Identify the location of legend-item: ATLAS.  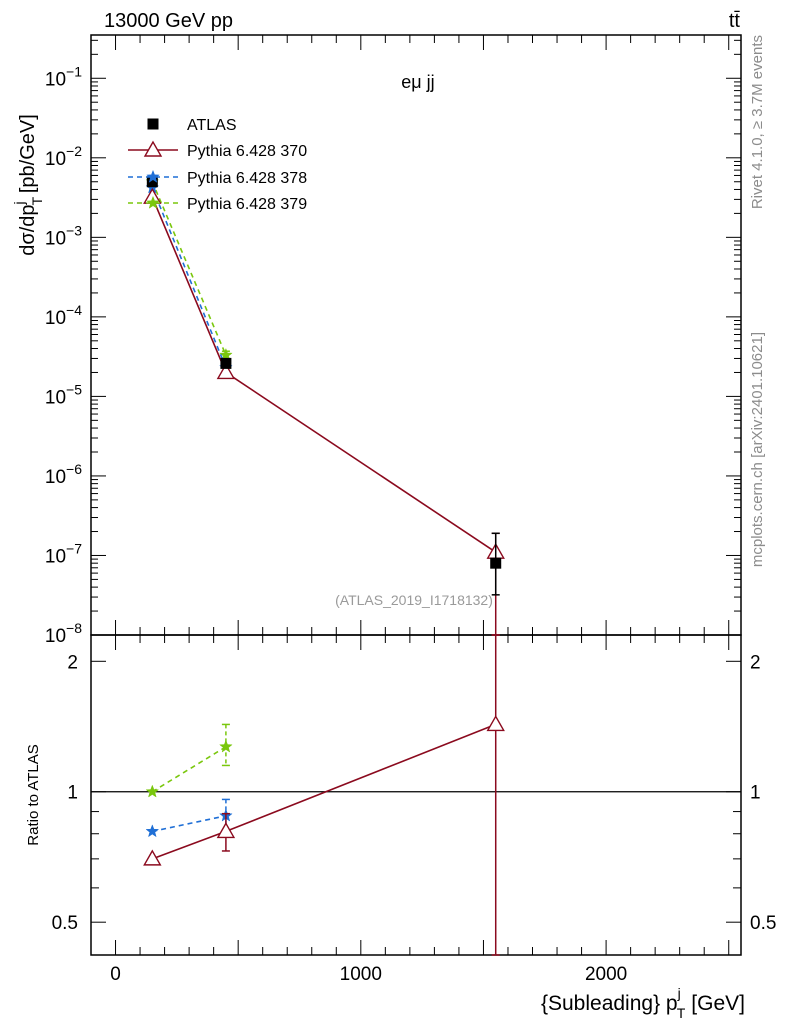
(192, 125).